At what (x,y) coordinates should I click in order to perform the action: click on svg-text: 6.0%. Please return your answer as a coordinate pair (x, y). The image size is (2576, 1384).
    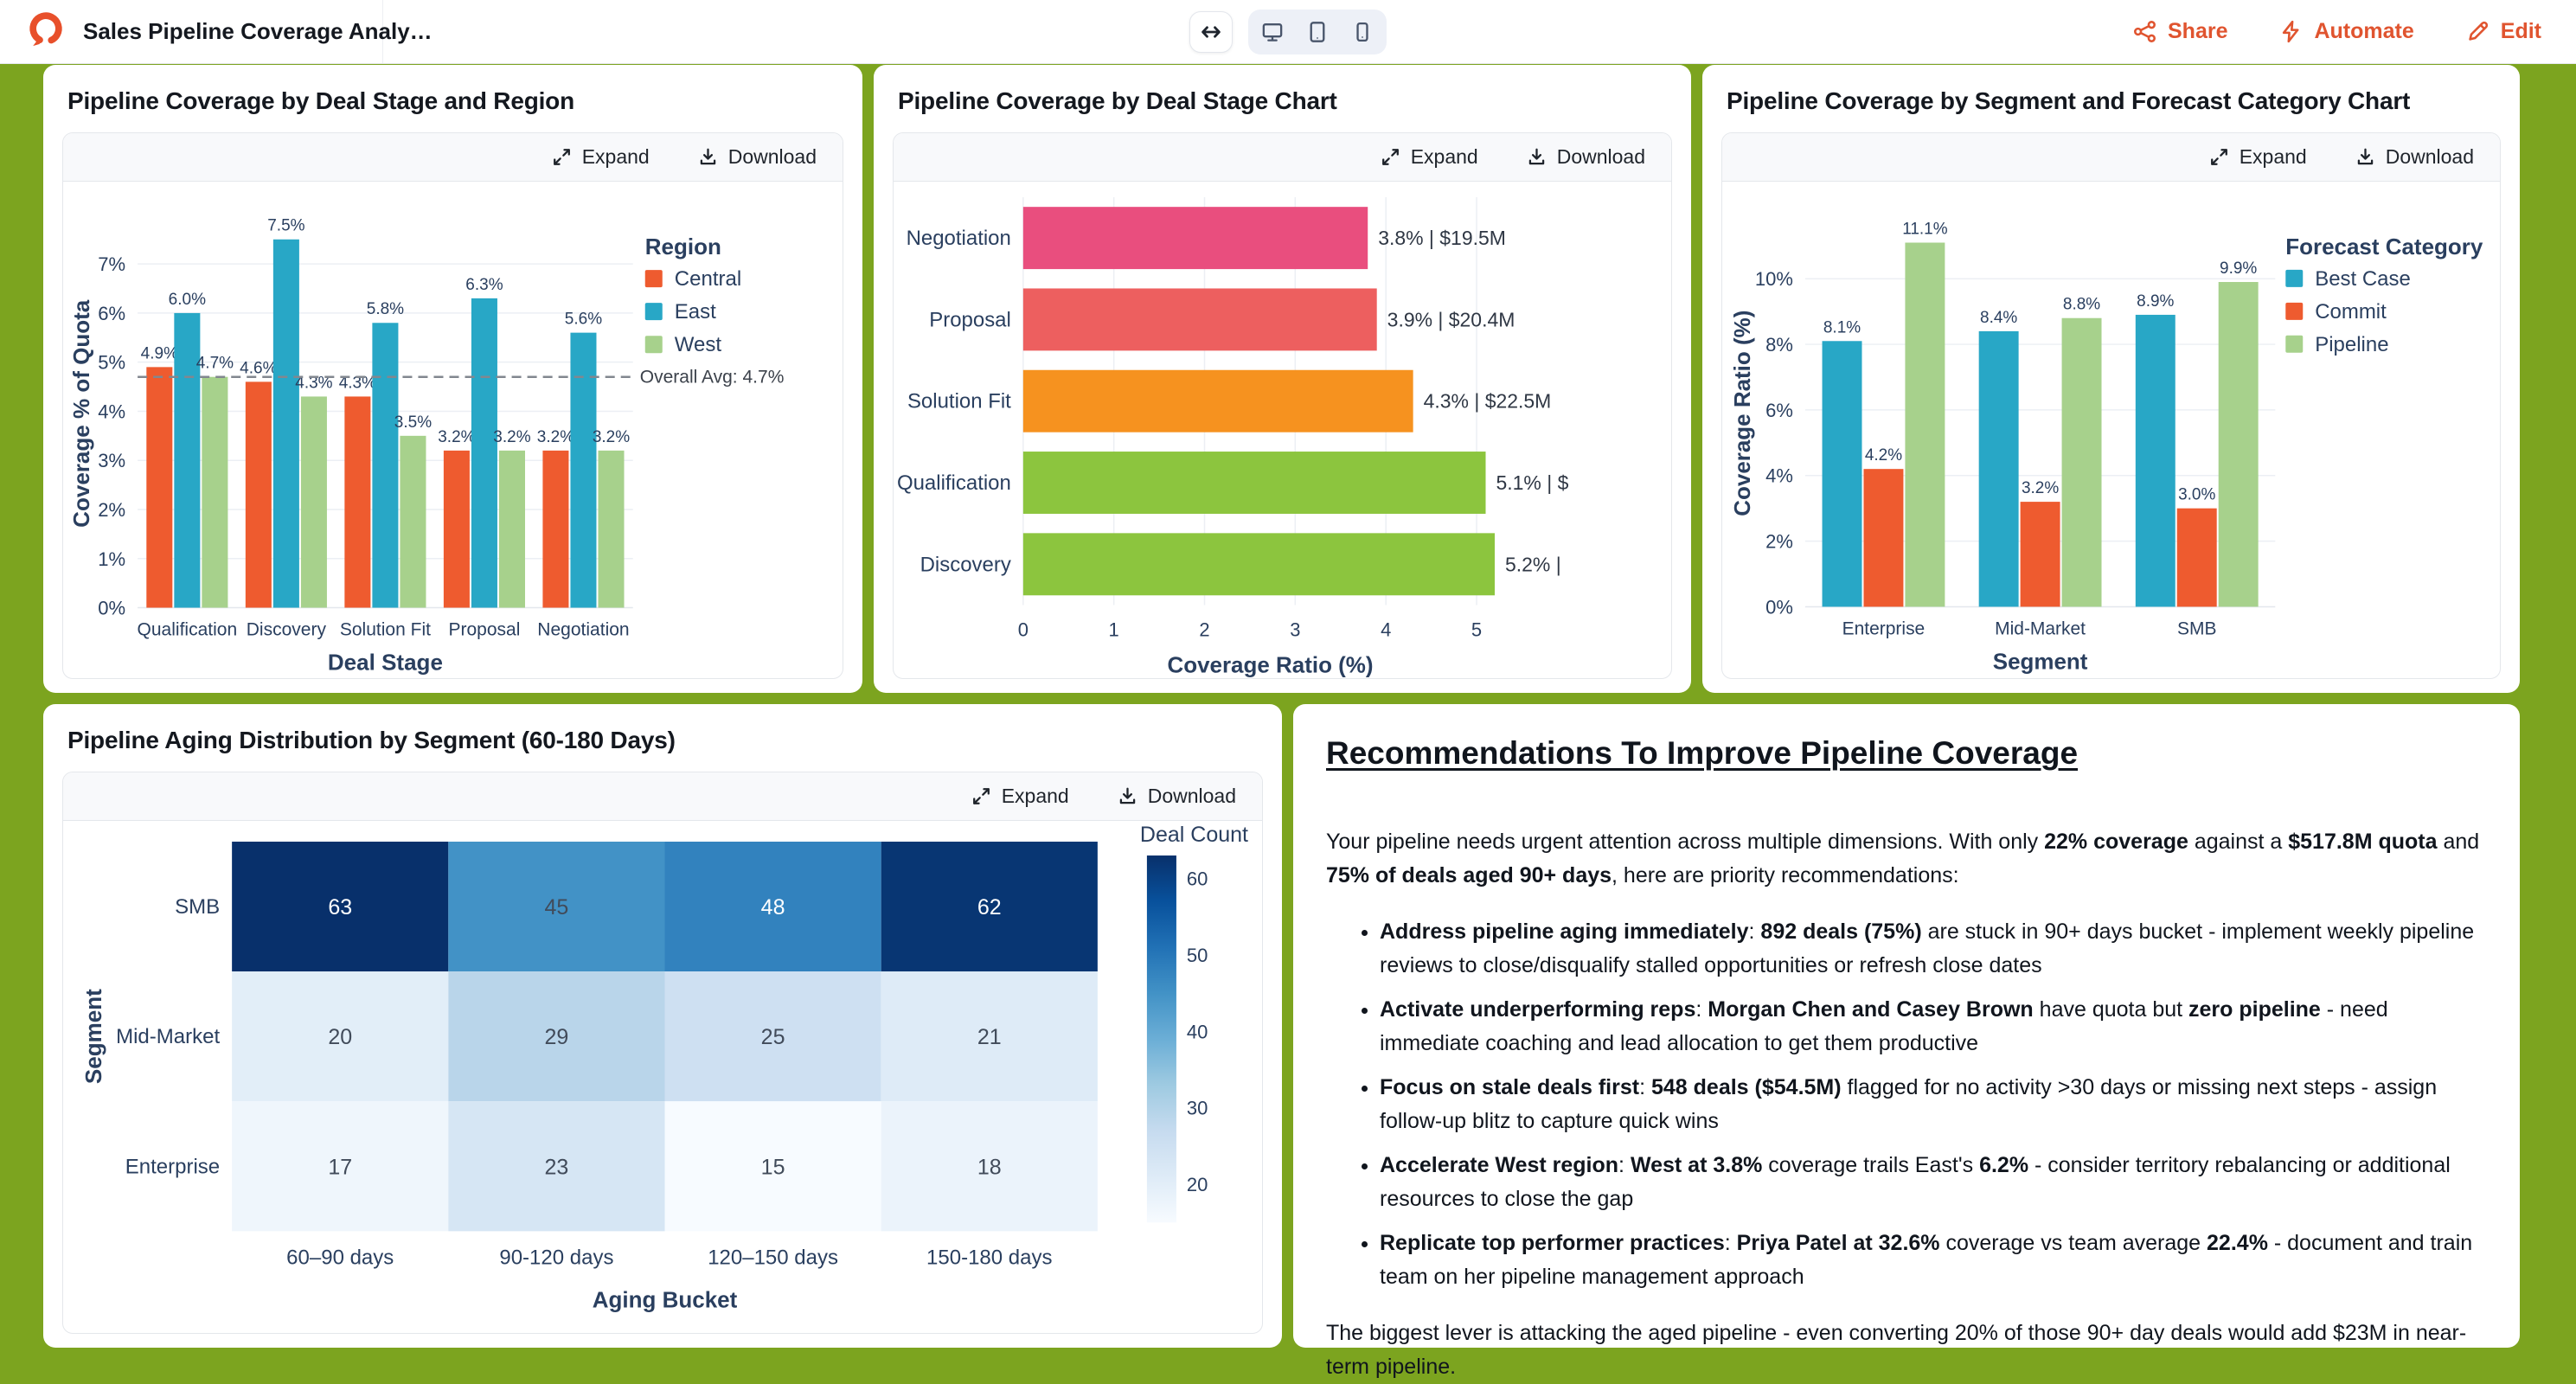
    Looking at the image, I should click on (187, 300).